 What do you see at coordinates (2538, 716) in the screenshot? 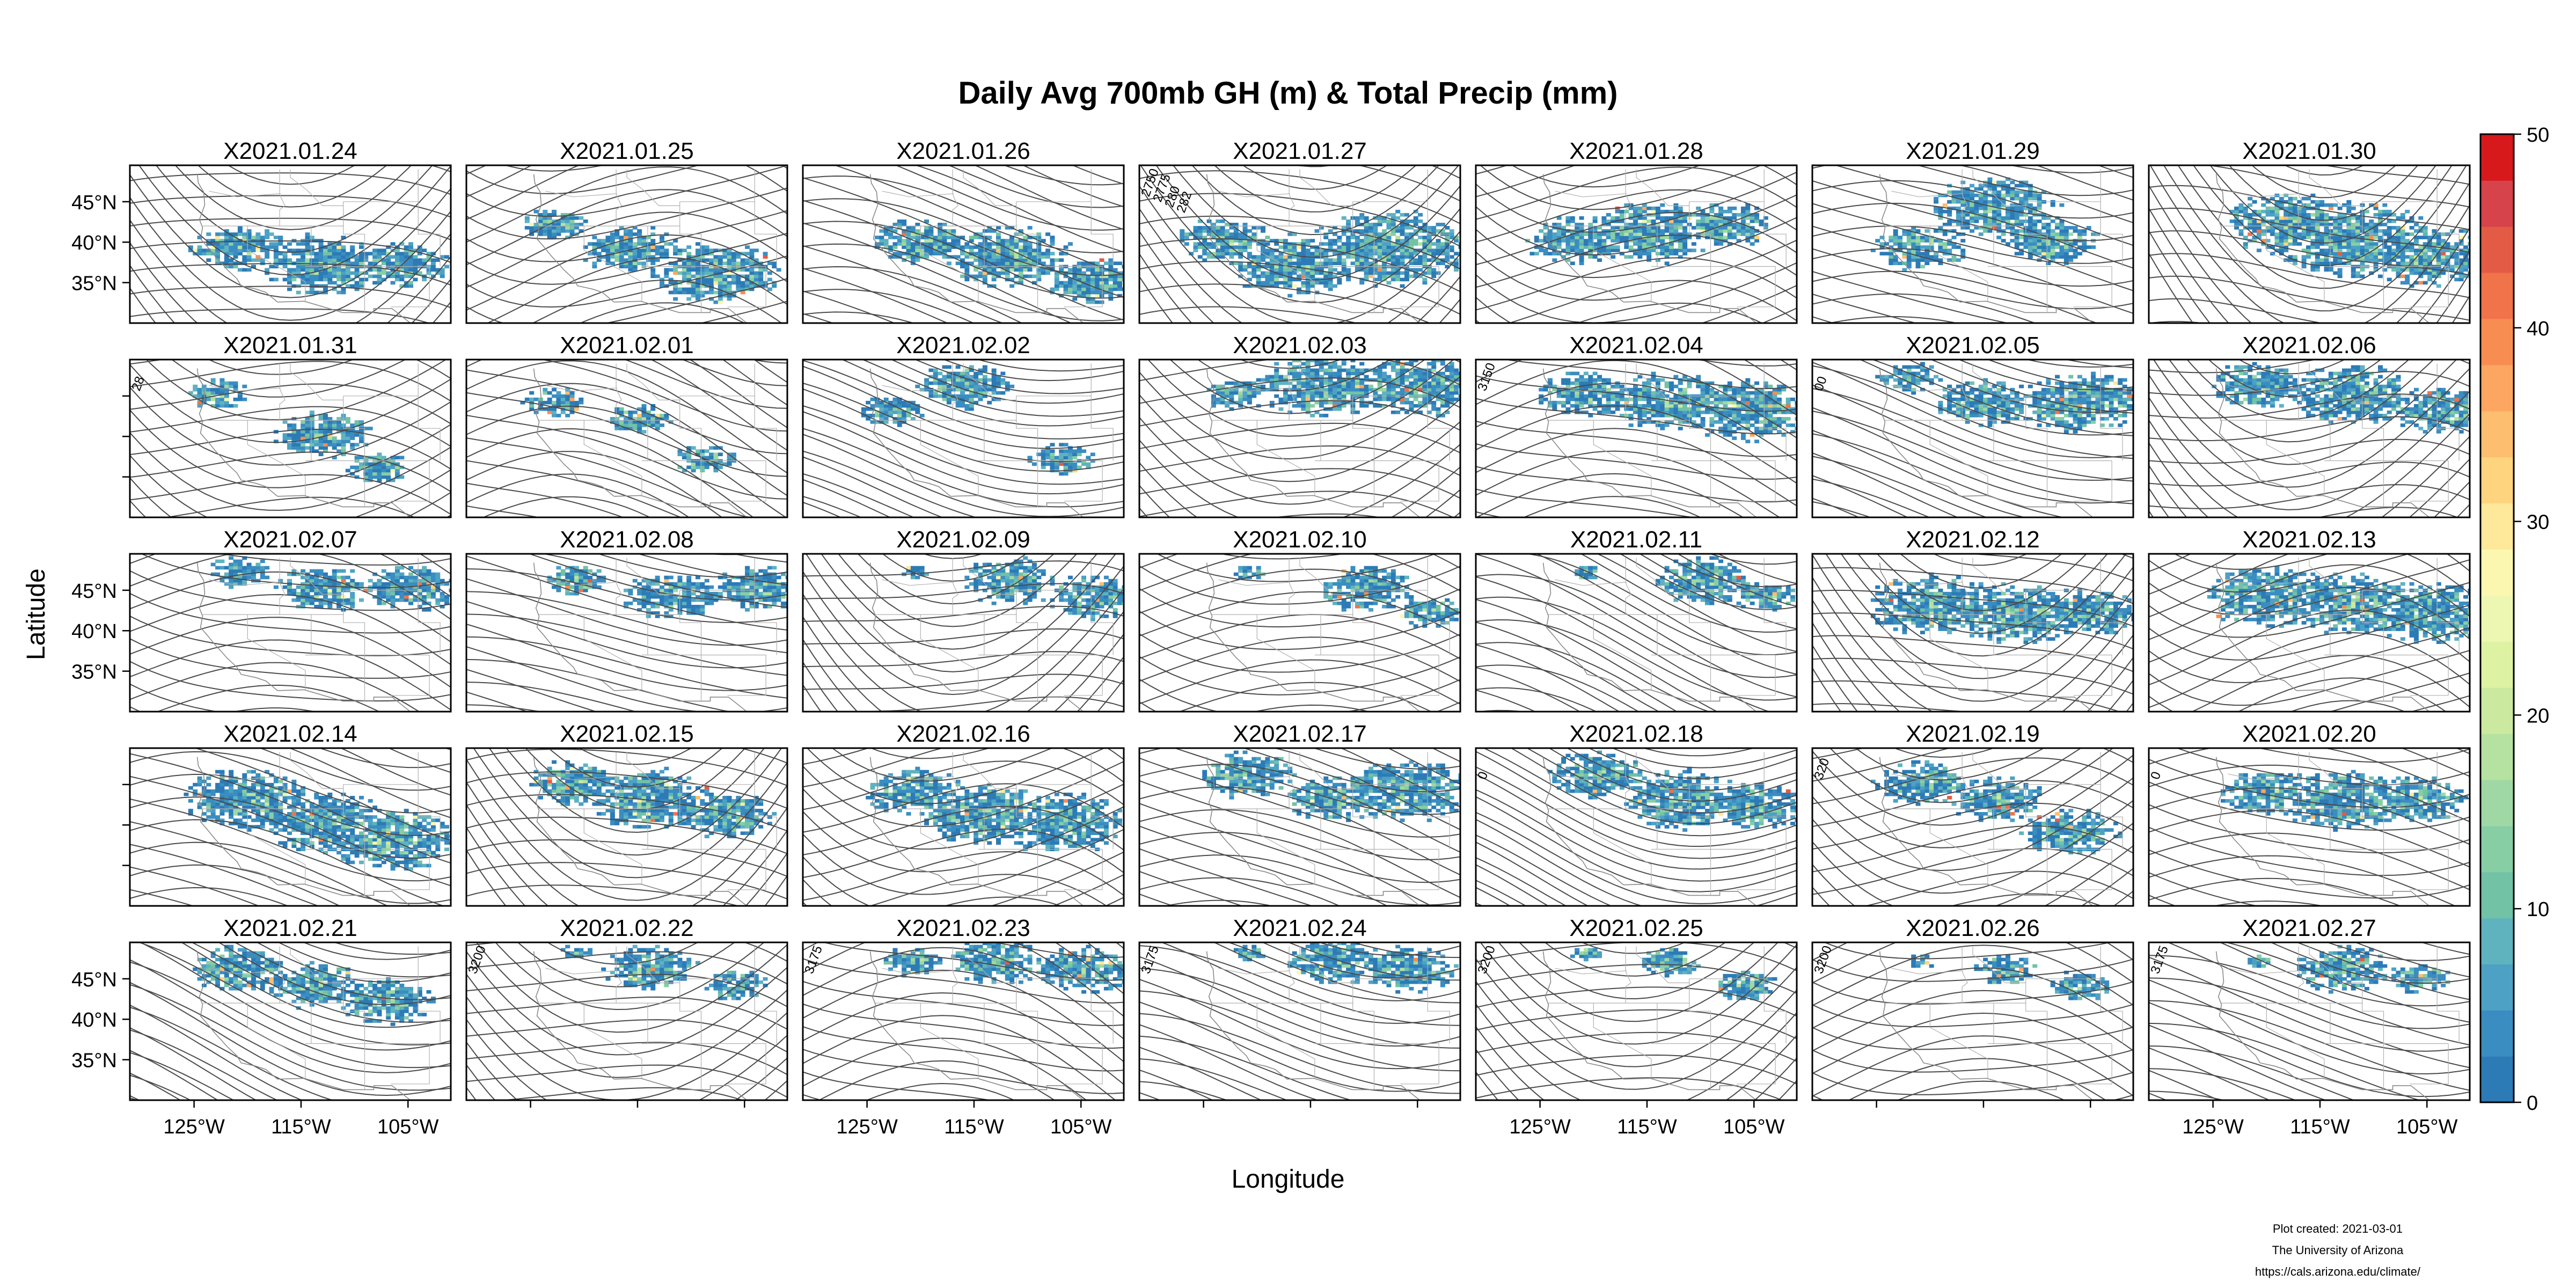
I see `colorbar-tick-label: 20` at bounding box center [2538, 716].